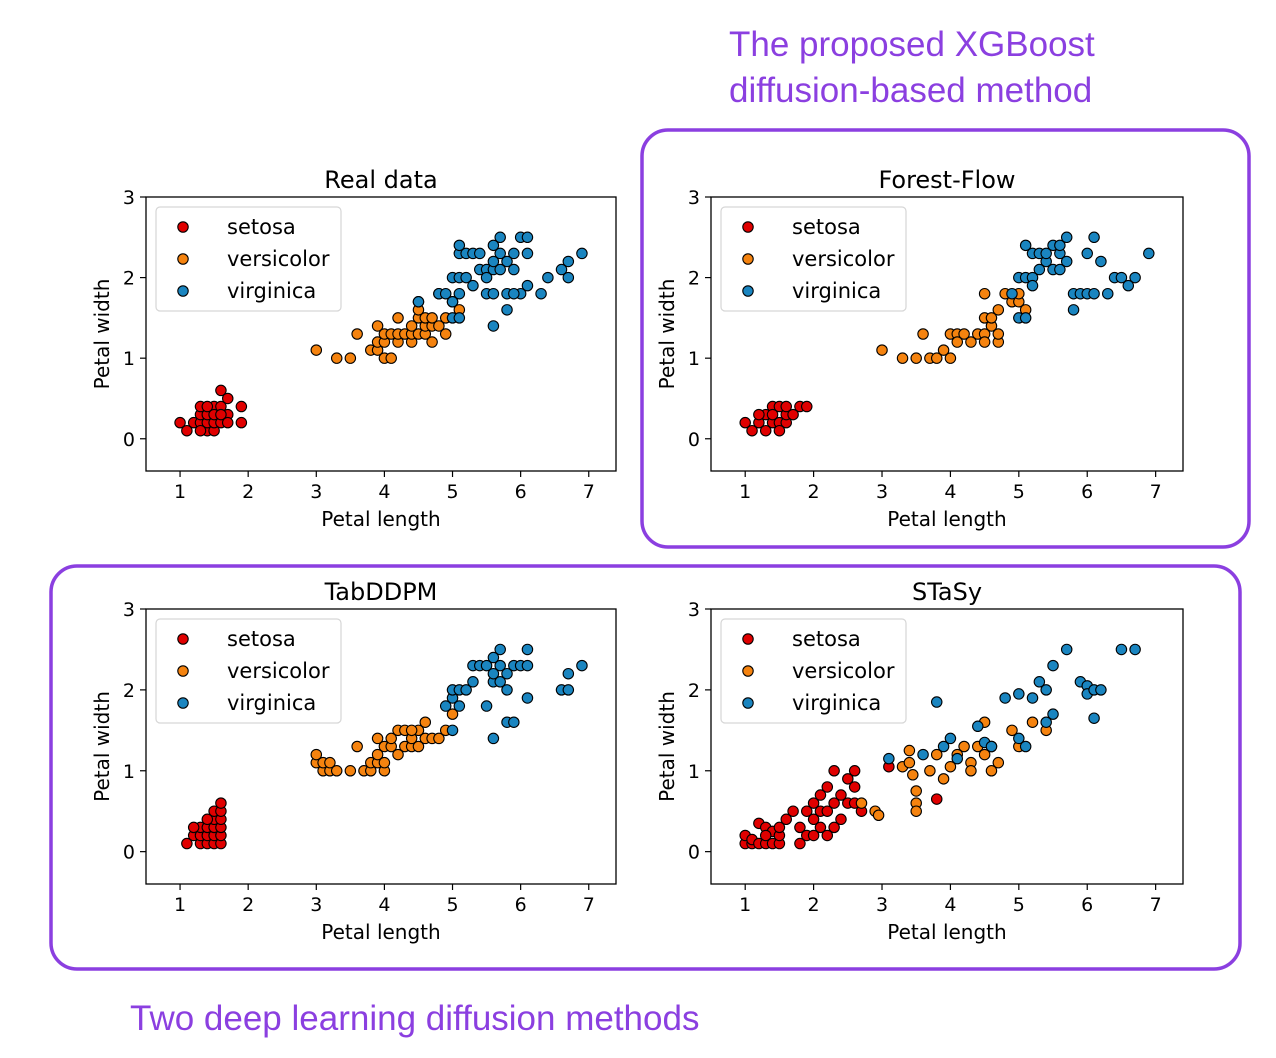 The width and height of the screenshot is (1276, 1058). What do you see at coordinates (211, 410) in the screenshot?
I see `series-setosa` at bounding box center [211, 410].